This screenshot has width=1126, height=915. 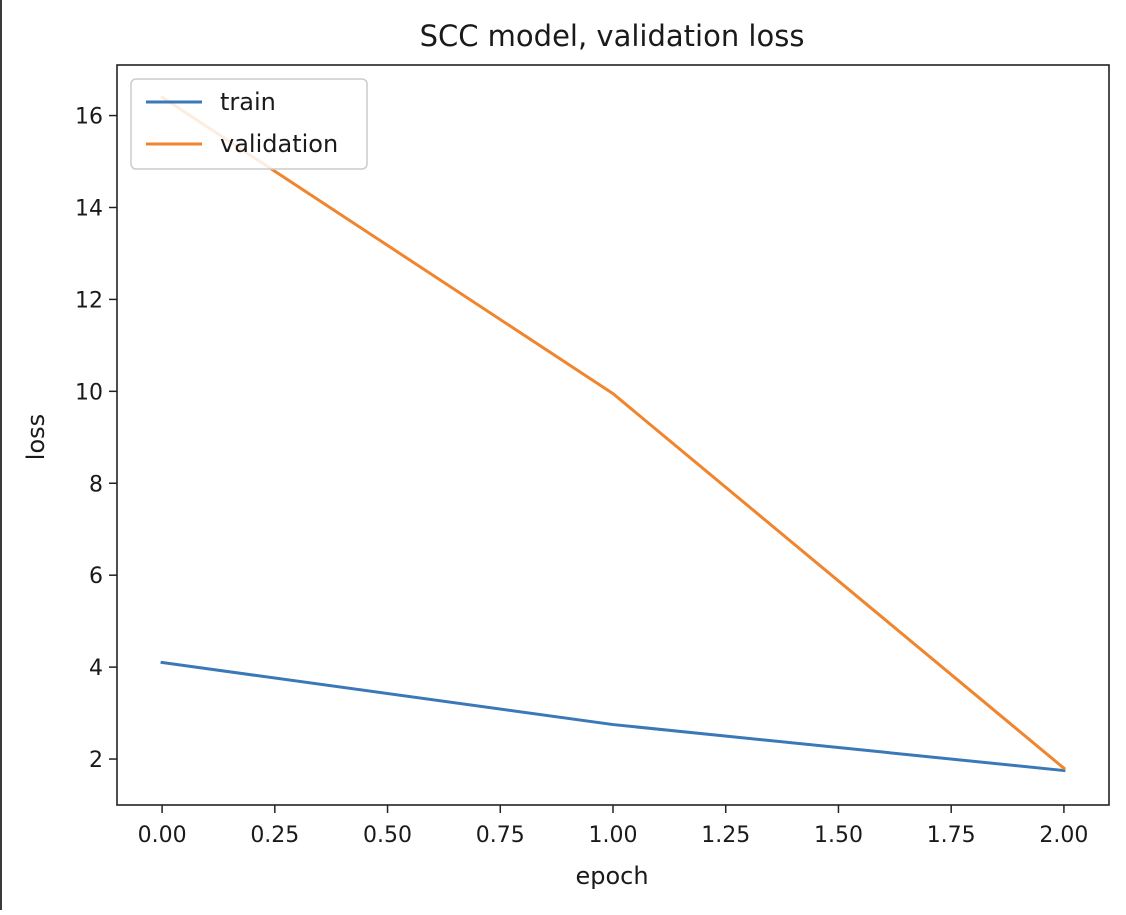 I want to click on x-tick-label: 2.00, so click(x=1063, y=835).